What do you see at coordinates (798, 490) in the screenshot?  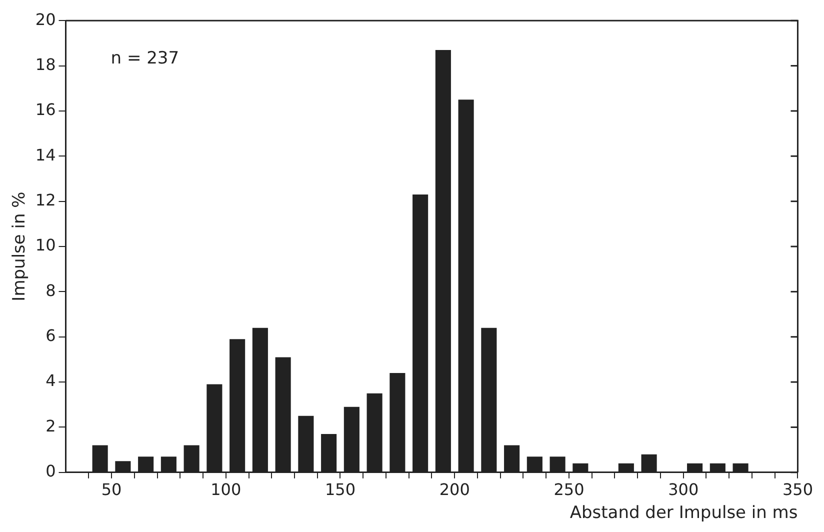 I see `x-tick-label: 350` at bounding box center [798, 490].